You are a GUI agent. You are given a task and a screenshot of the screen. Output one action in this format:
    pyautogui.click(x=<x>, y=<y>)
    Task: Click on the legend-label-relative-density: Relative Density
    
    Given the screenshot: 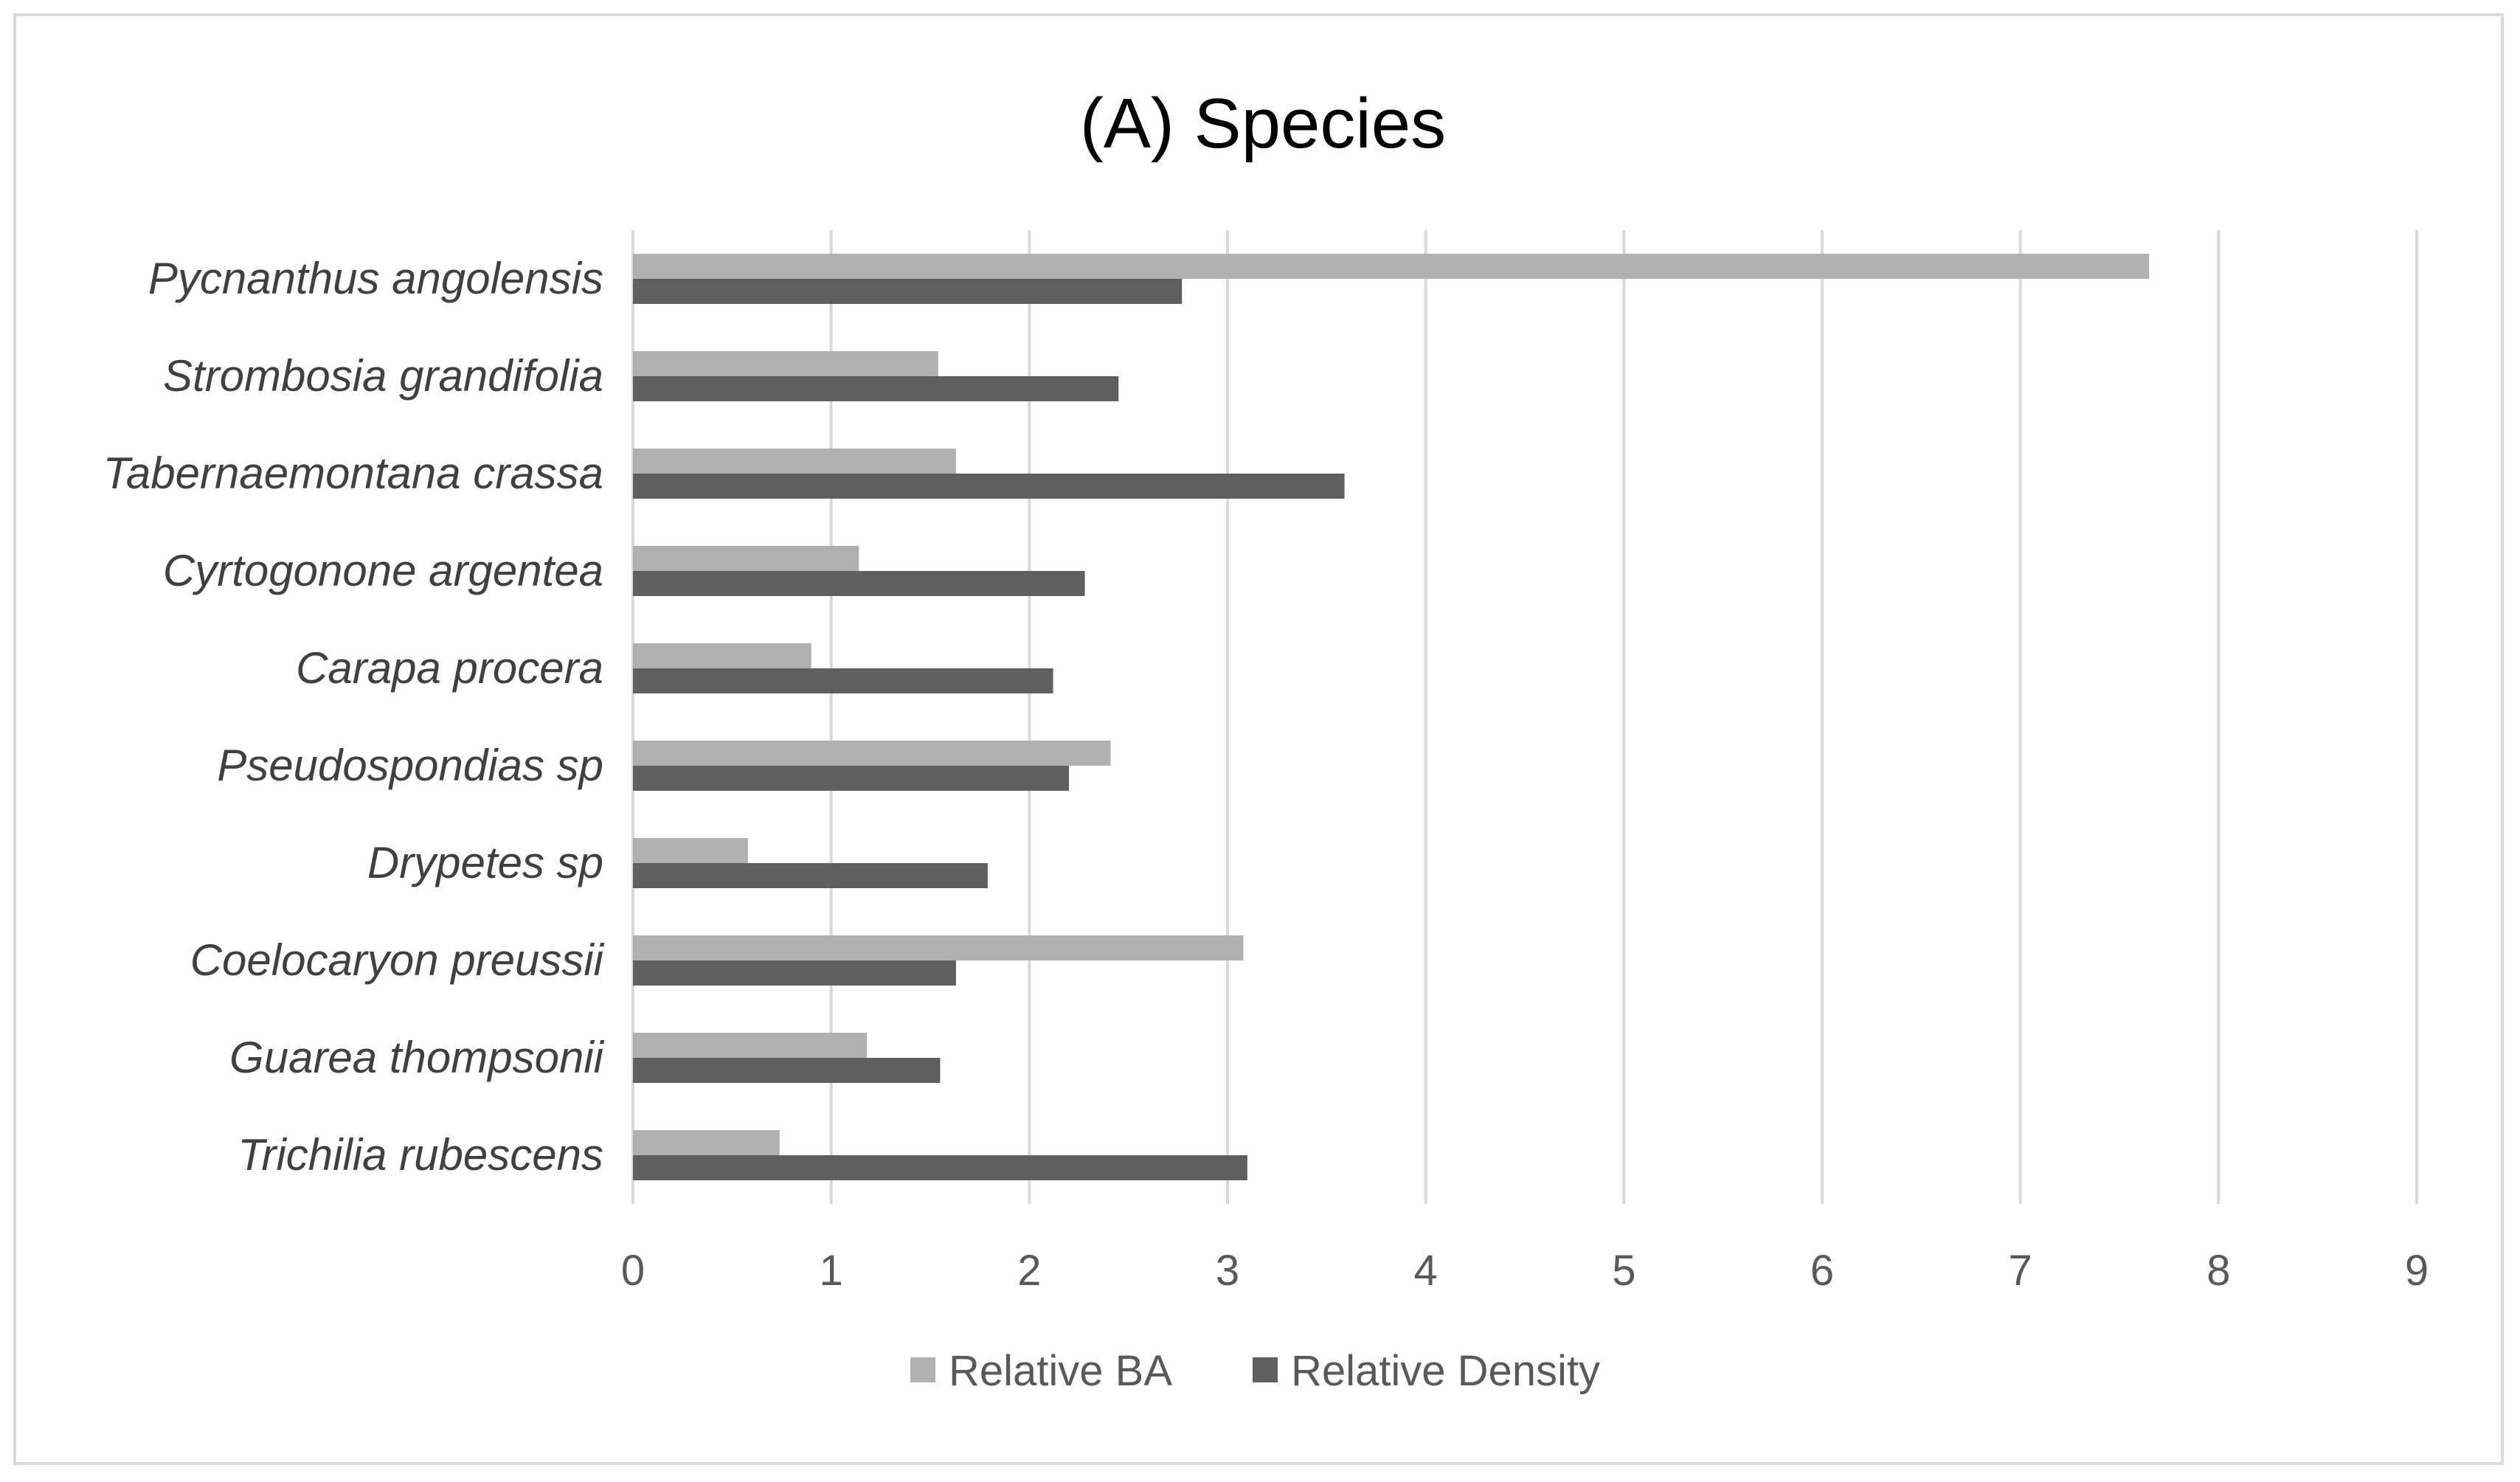 What is the action you would take?
    pyautogui.click(x=1446, y=1371)
    